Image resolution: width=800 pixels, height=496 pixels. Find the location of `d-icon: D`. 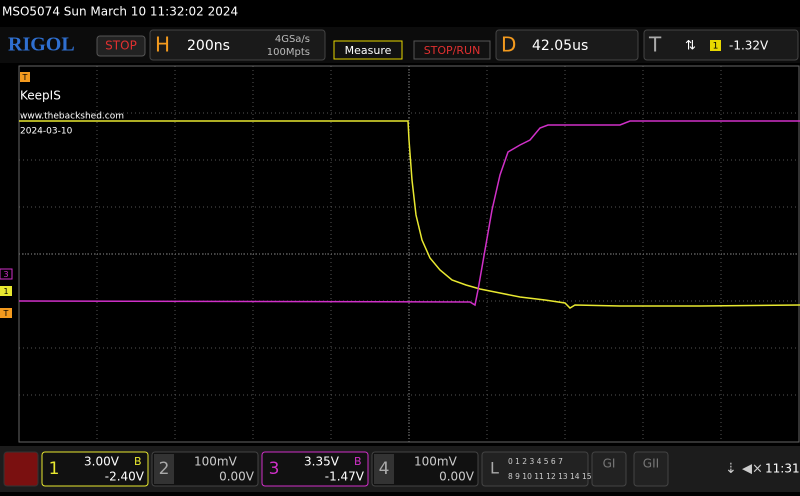

d-icon: D is located at coordinates (508, 45).